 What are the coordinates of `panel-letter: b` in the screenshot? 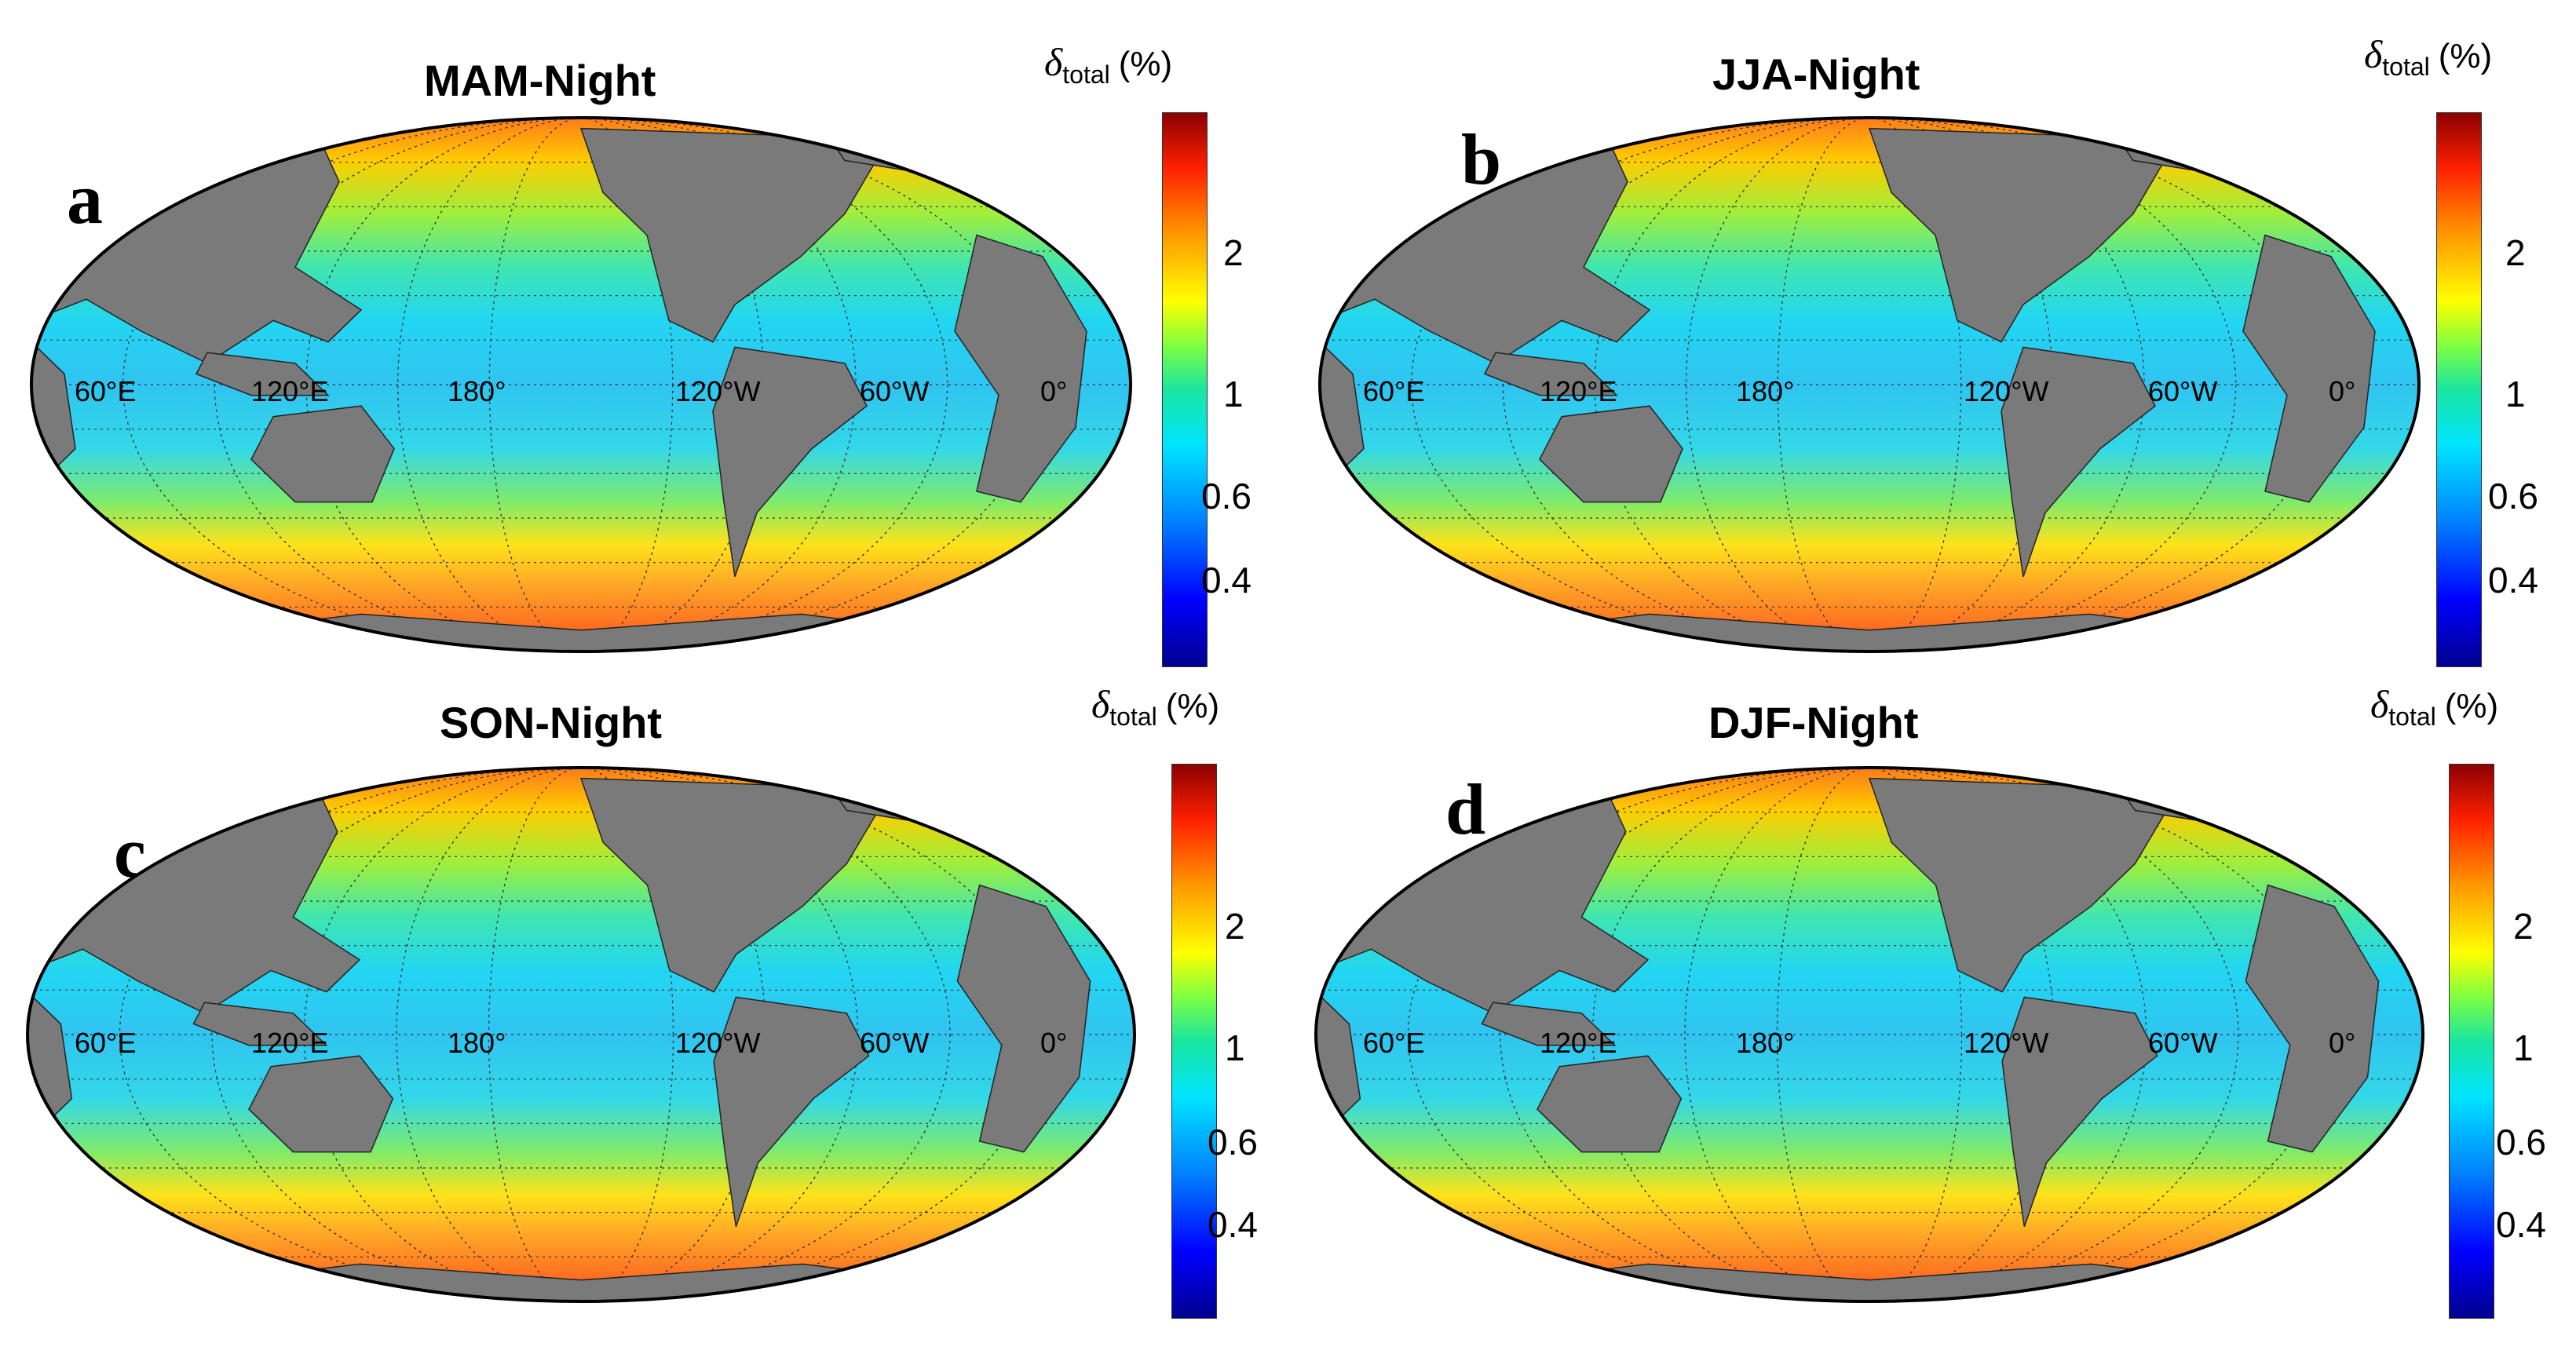 It's located at (1481, 159).